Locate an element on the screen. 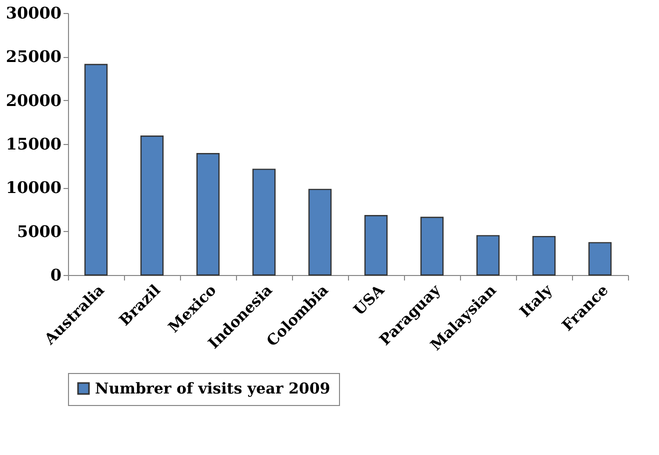 The image size is (659, 455). legend-label: Numbrer of visits year 2009 is located at coordinates (212, 389).